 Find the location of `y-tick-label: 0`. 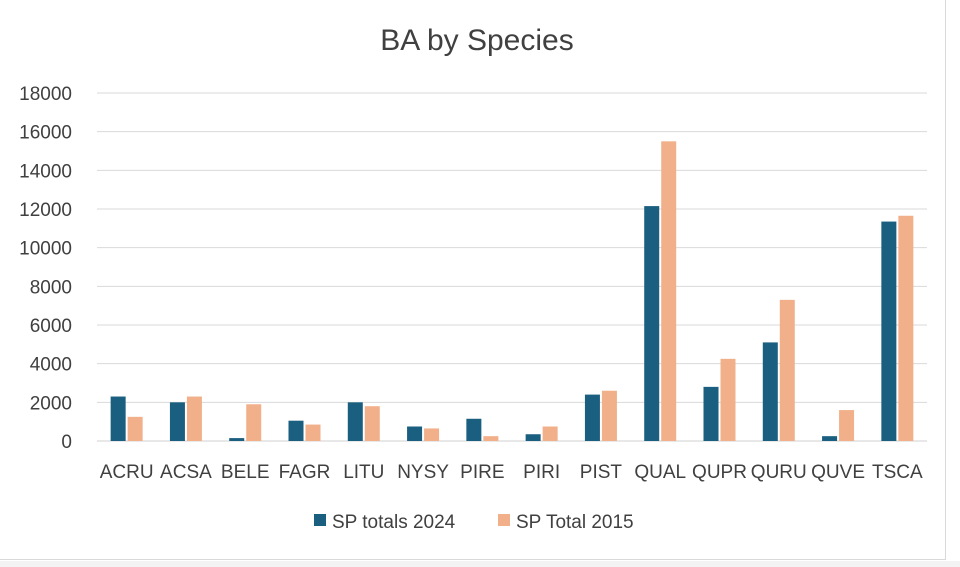

y-tick-label: 0 is located at coordinates (66, 442).